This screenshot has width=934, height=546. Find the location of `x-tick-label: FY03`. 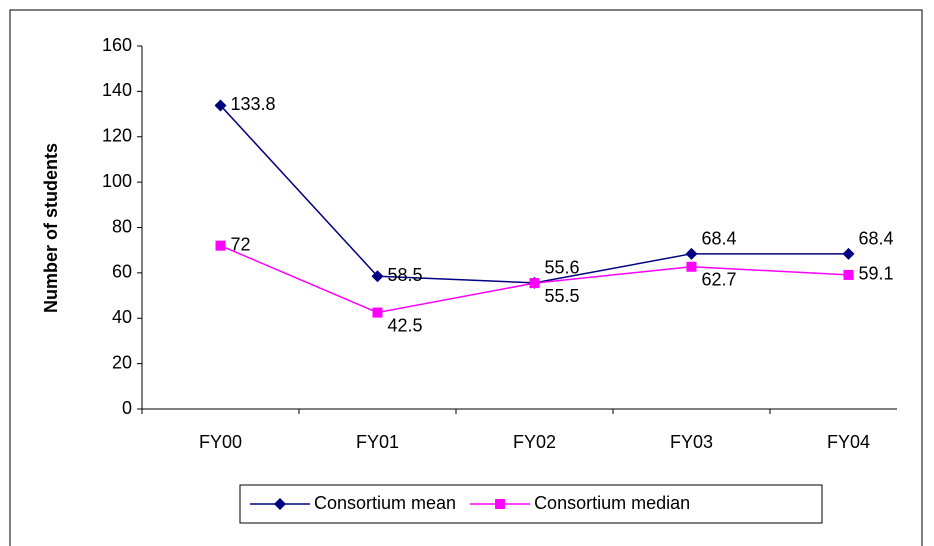

x-tick-label: FY03 is located at coordinates (691, 442).